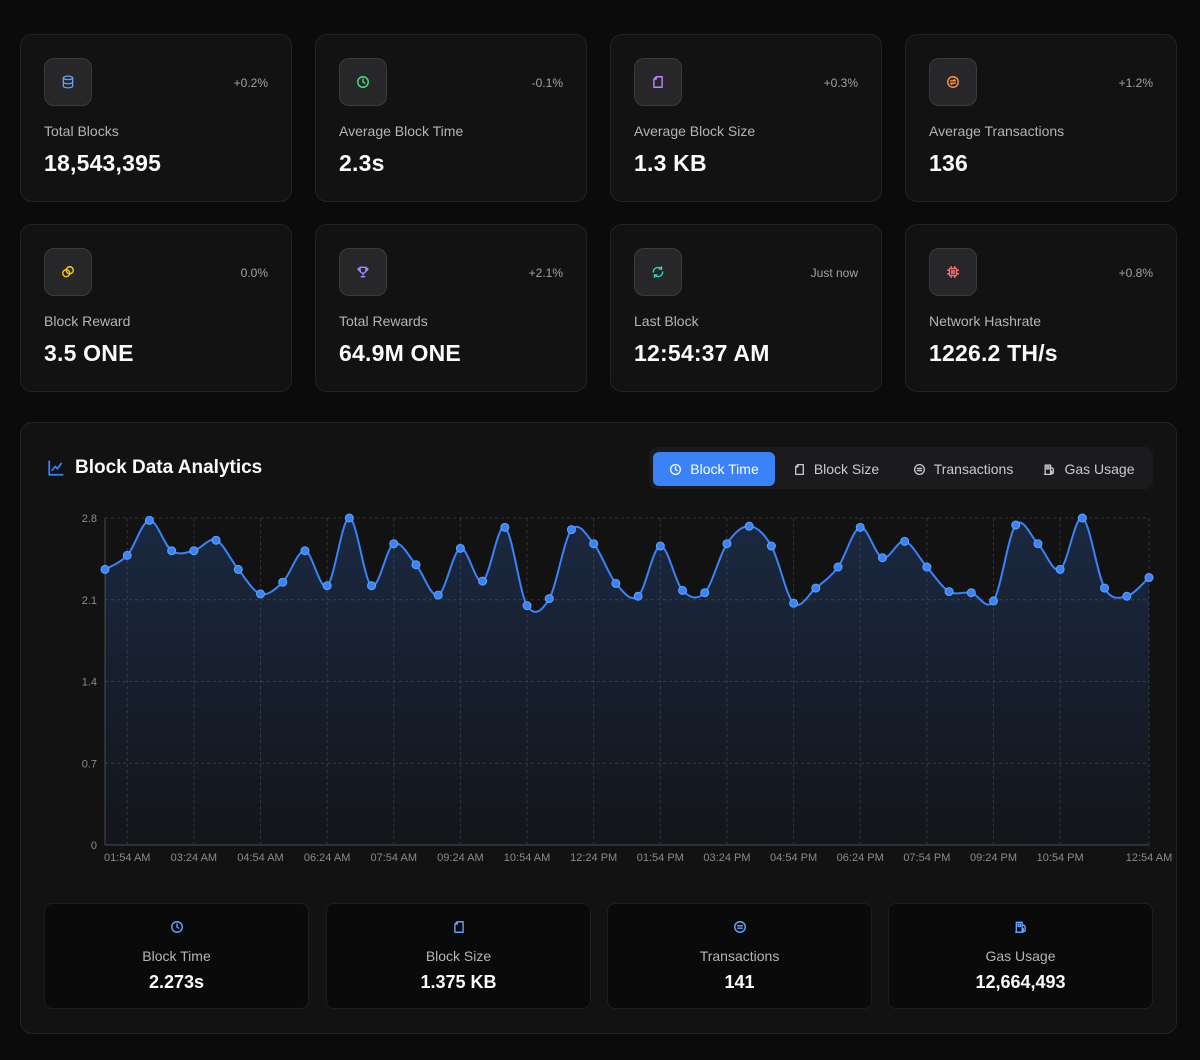  Describe the element at coordinates (1135, 273) in the screenshot. I see `stat-change: +0.8%` at that location.